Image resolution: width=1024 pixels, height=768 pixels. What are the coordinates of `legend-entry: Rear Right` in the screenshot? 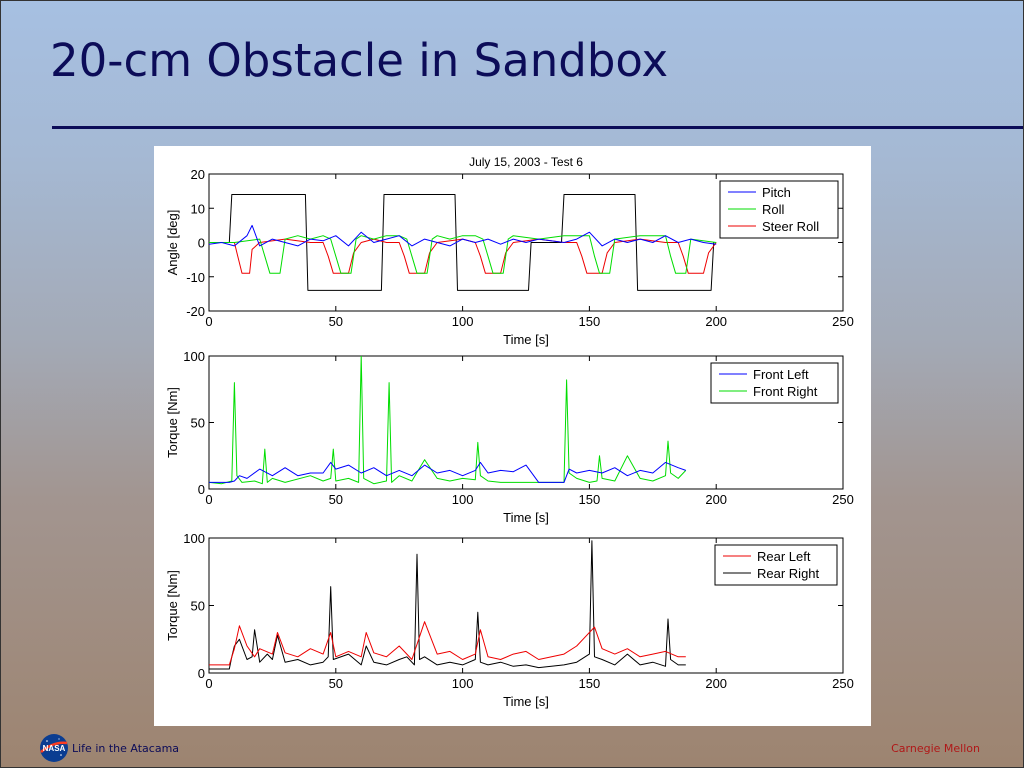 It's located at (788, 573).